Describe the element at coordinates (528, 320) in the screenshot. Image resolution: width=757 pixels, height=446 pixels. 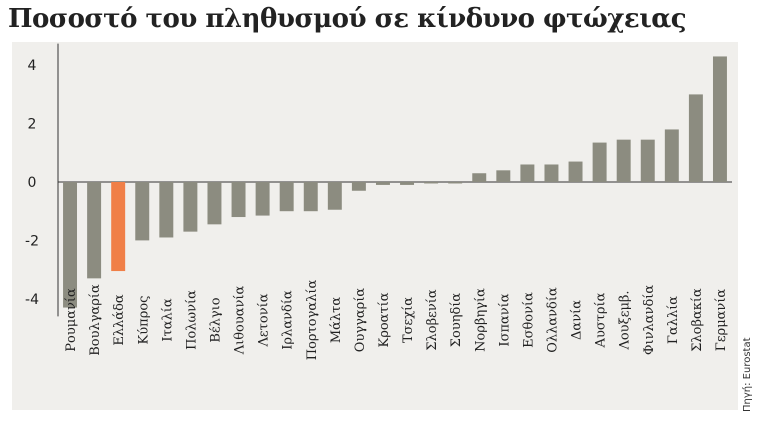
I see `x-tick-label: Εσθονία` at that location.